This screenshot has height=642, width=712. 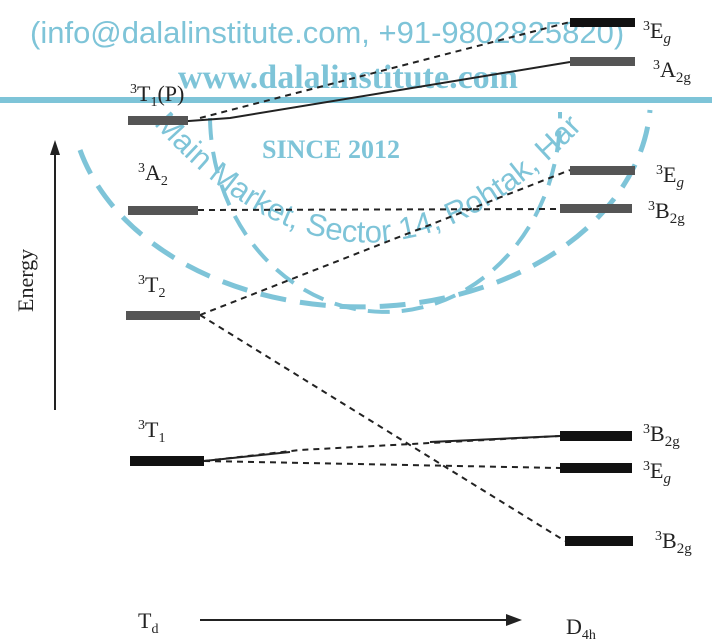 I want to click on link-3A2-3B2g, so click(x=379, y=209).